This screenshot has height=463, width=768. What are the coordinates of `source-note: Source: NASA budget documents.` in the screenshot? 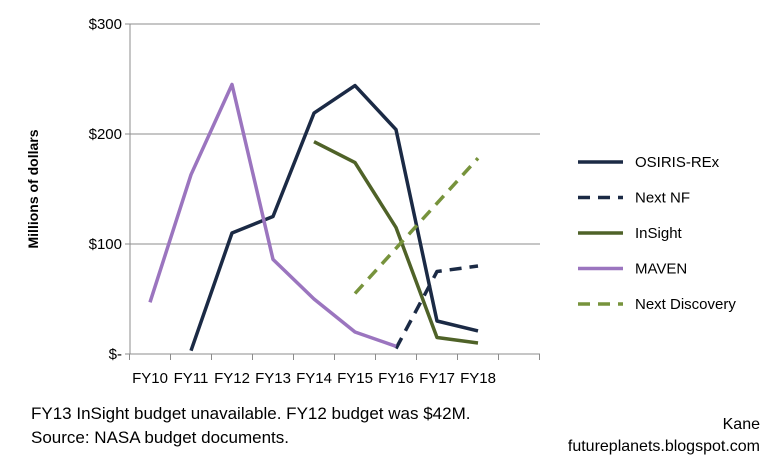 It's located at (160, 437).